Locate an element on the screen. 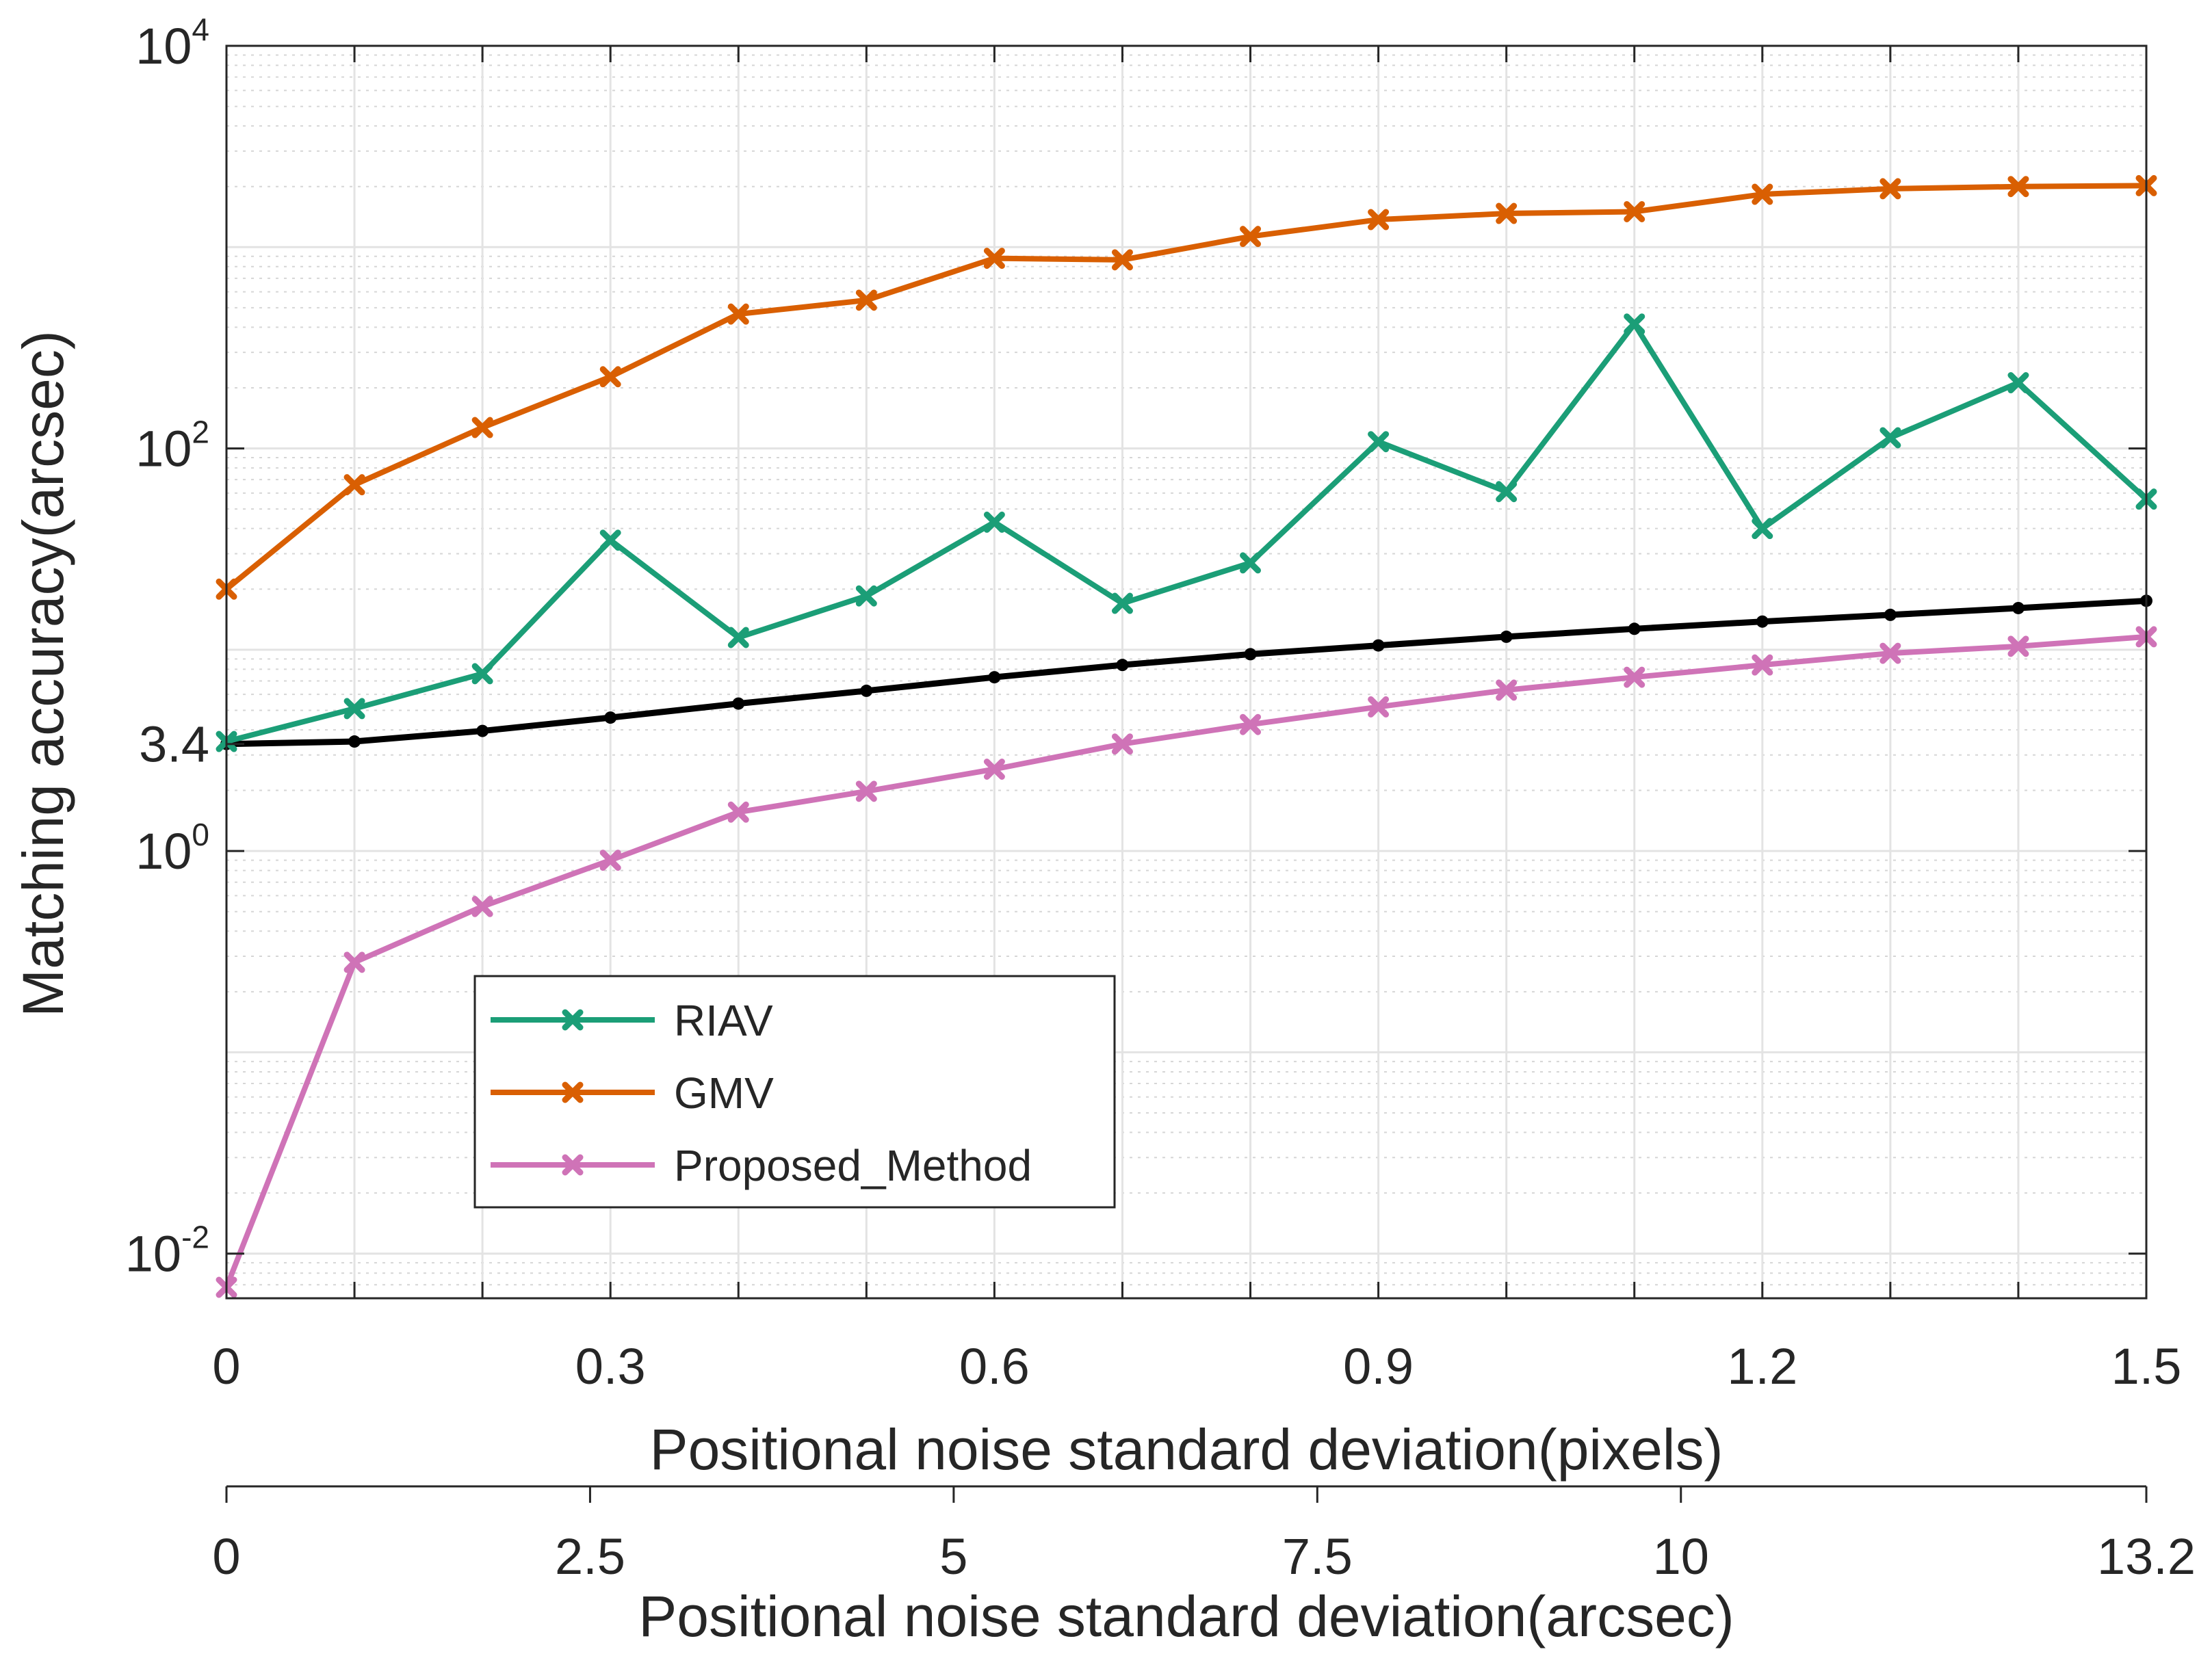  secondary-x-tick-label: 0 is located at coordinates (226, 1557).